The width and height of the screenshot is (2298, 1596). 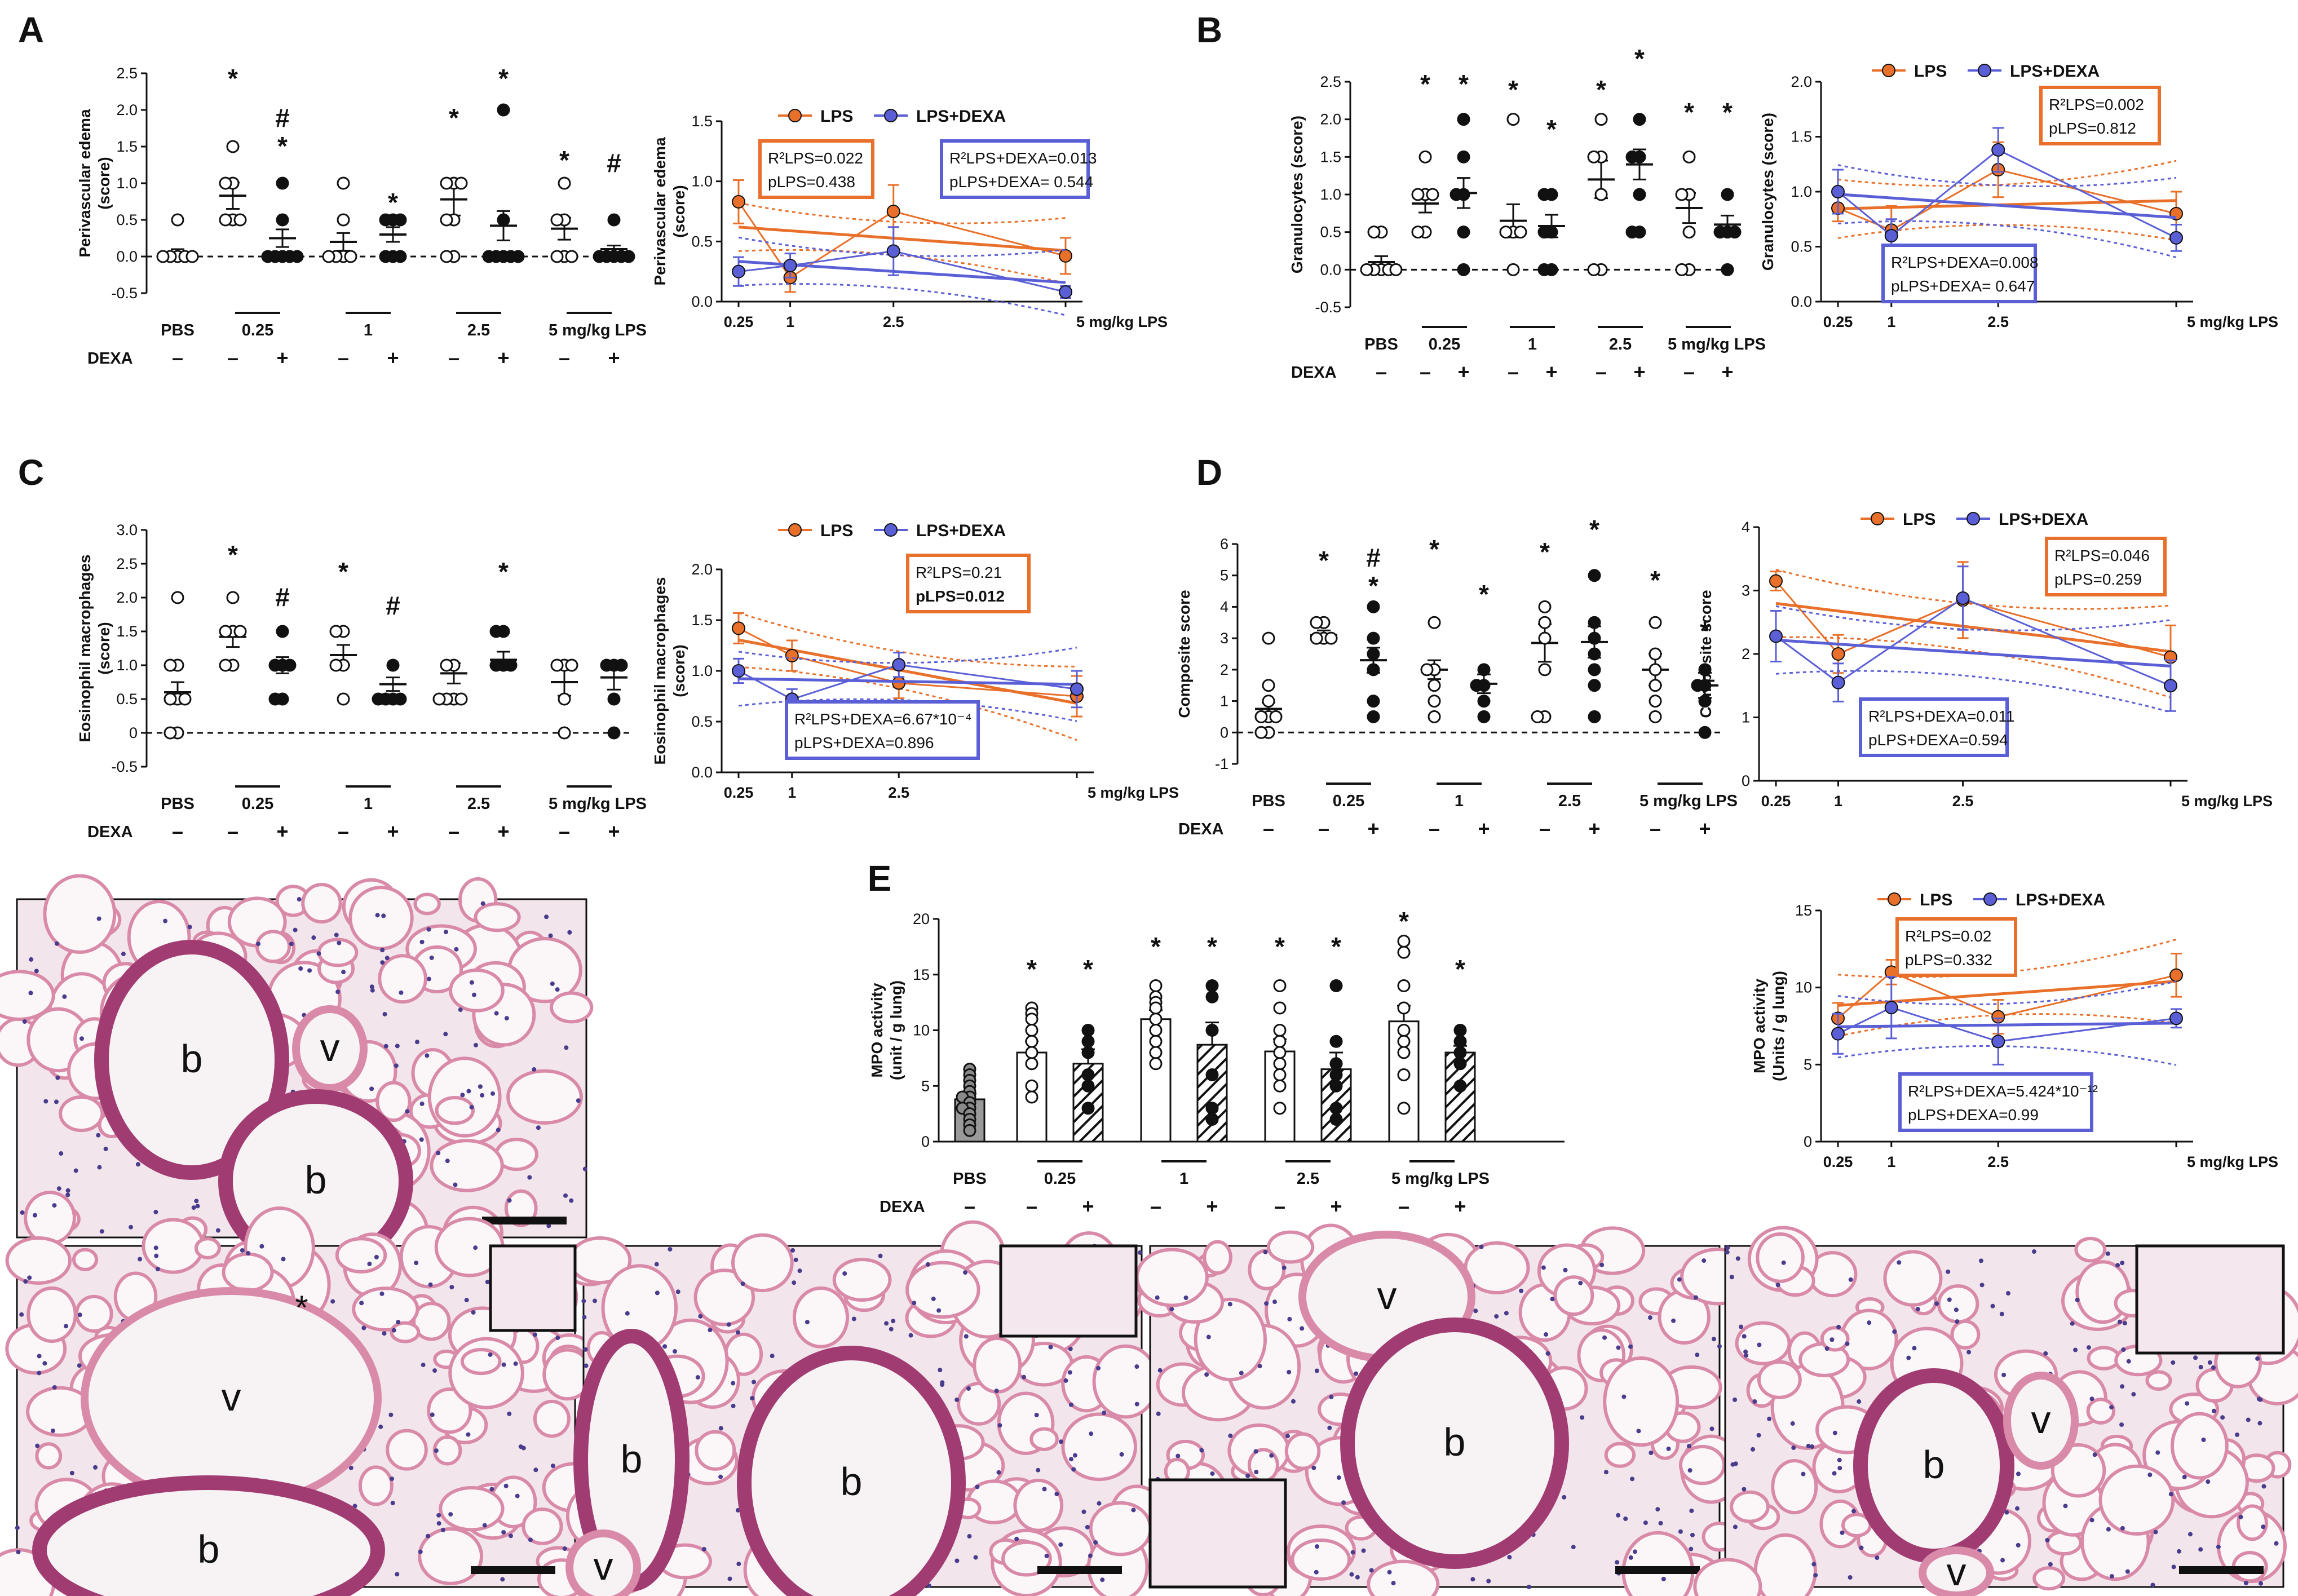 I want to click on bronchiole, so click(x=1455, y=1443).